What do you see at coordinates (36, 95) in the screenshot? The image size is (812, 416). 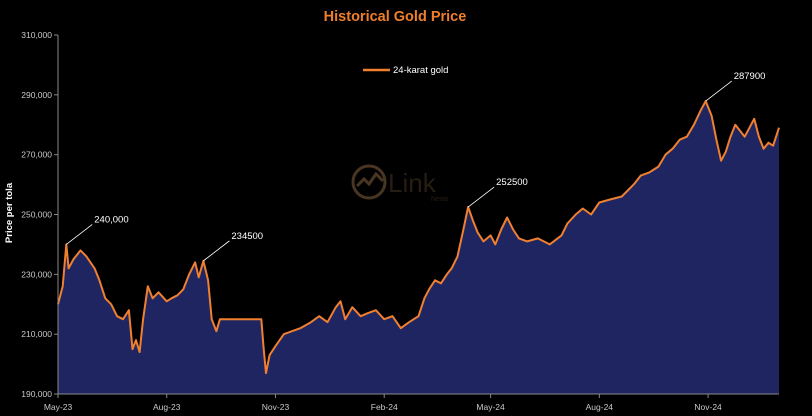 I see `y-tick-label: 290,000` at bounding box center [36, 95].